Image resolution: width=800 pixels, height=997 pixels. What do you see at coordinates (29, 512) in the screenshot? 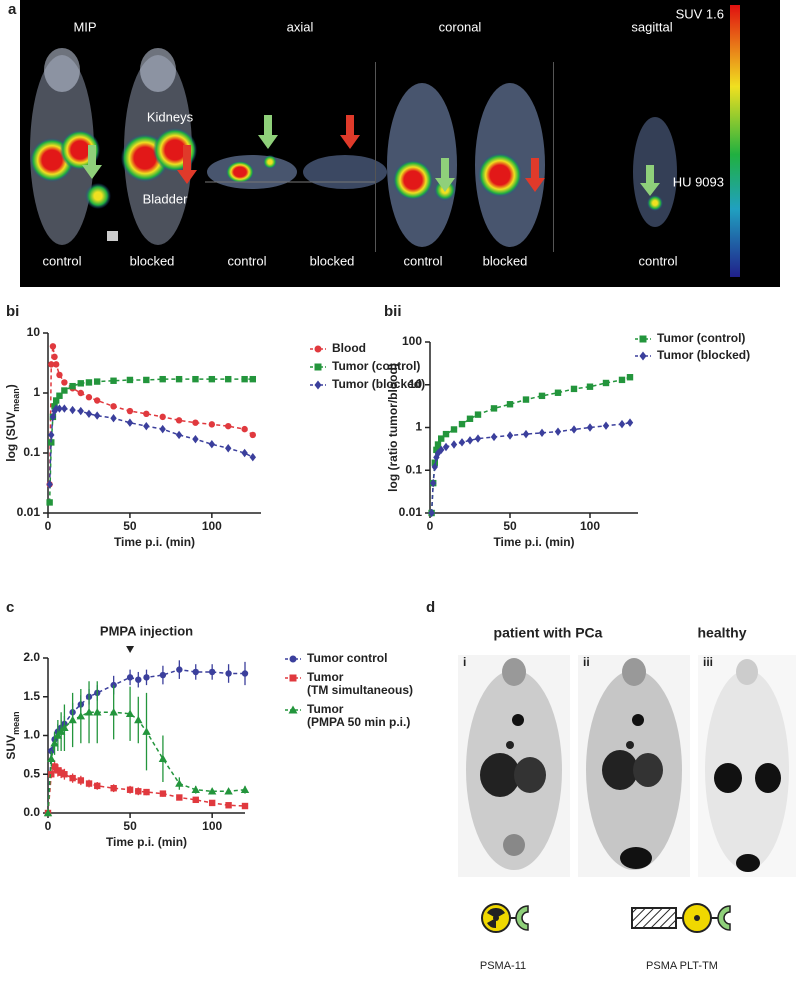
I see `y-tick-label: 0.01` at bounding box center [29, 512].